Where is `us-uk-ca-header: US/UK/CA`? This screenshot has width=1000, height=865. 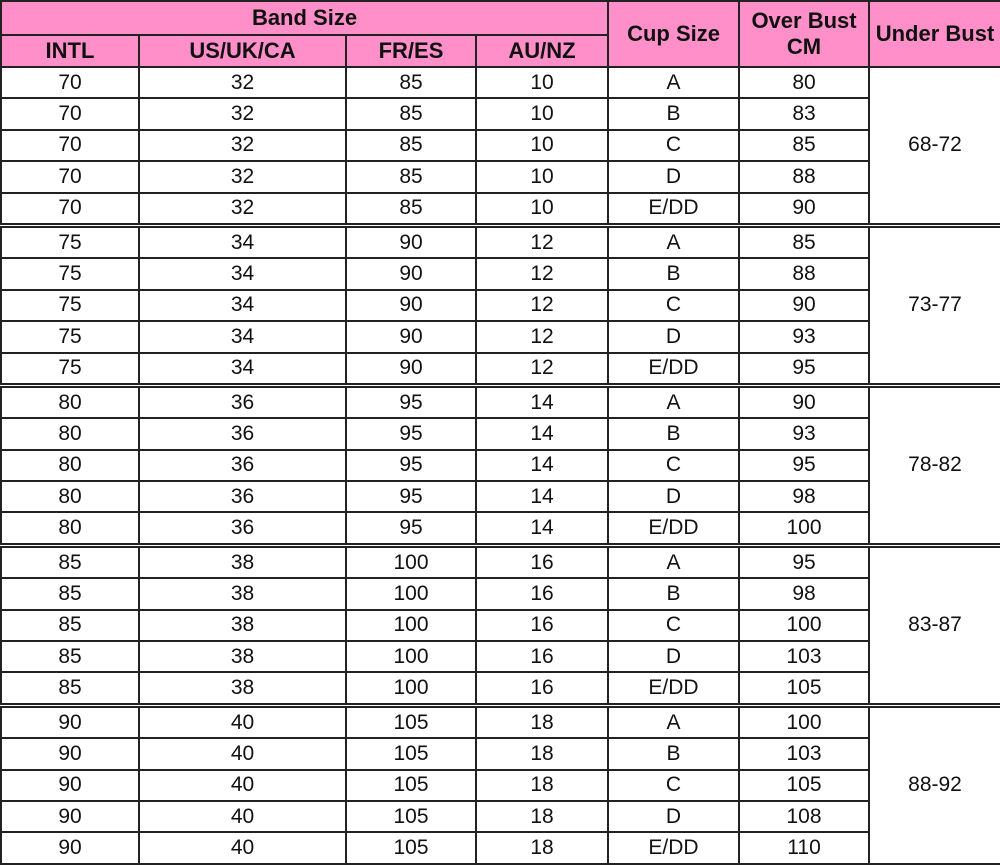
us-uk-ca-header: US/UK/CA is located at coordinates (242, 51).